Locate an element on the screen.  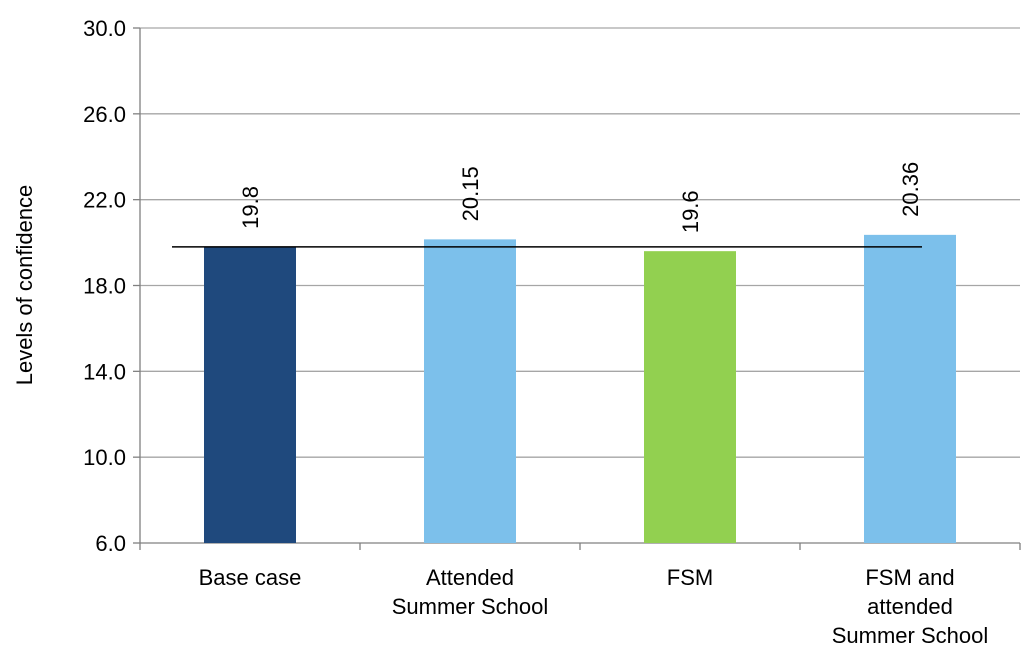
y-tick-label: 22.0 is located at coordinates (104, 200).